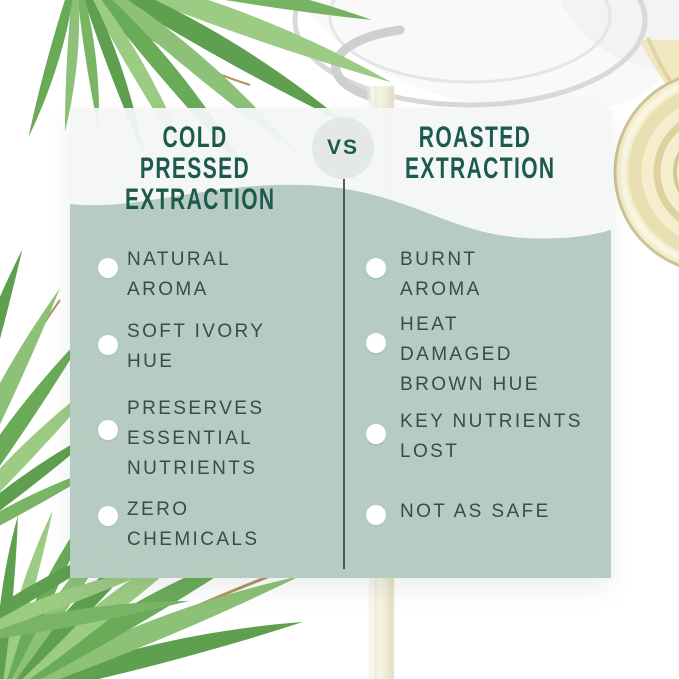 This screenshot has width=679, height=679. Describe the element at coordinates (441, 274) in the screenshot. I see `list-item: BURNT AROMA` at that location.